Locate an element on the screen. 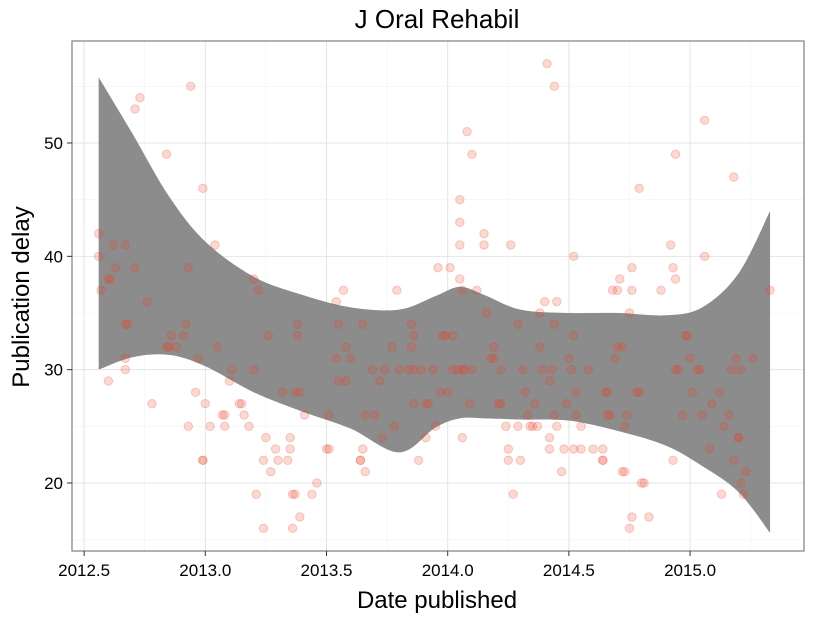 This screenshot has width=825, height=618. x-tick-label: 2013.5 is located at coordinates (327, 570).